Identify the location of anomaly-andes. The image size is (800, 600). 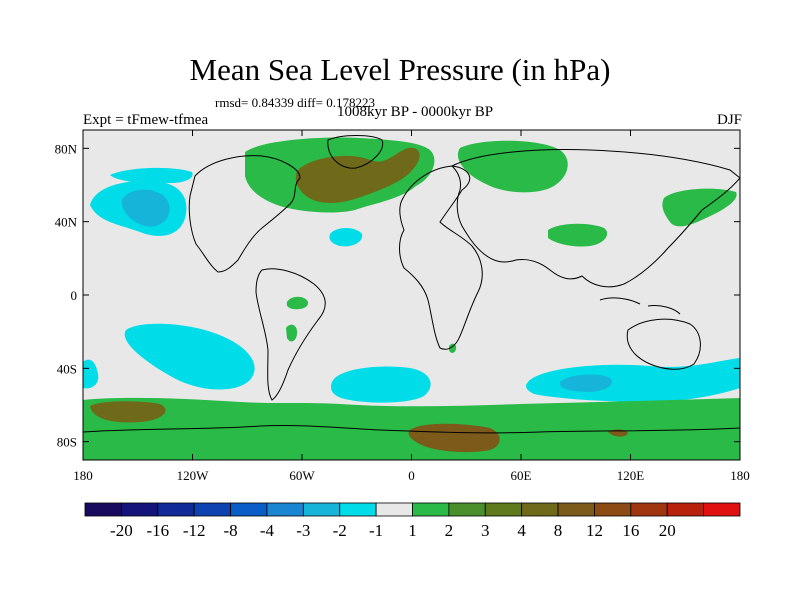
(292, 333).